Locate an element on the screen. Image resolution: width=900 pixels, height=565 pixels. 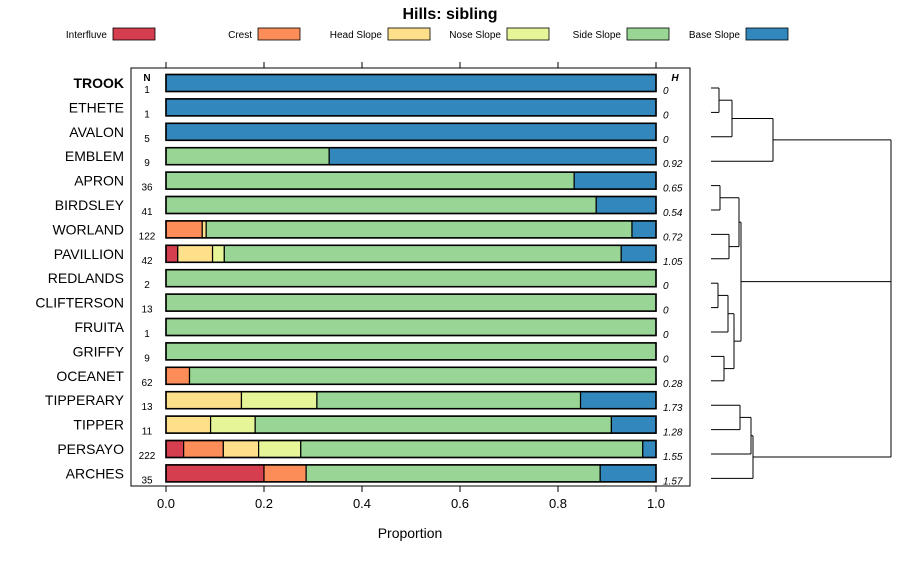
h-value: 0.92 is located at coordinates (673, 164).